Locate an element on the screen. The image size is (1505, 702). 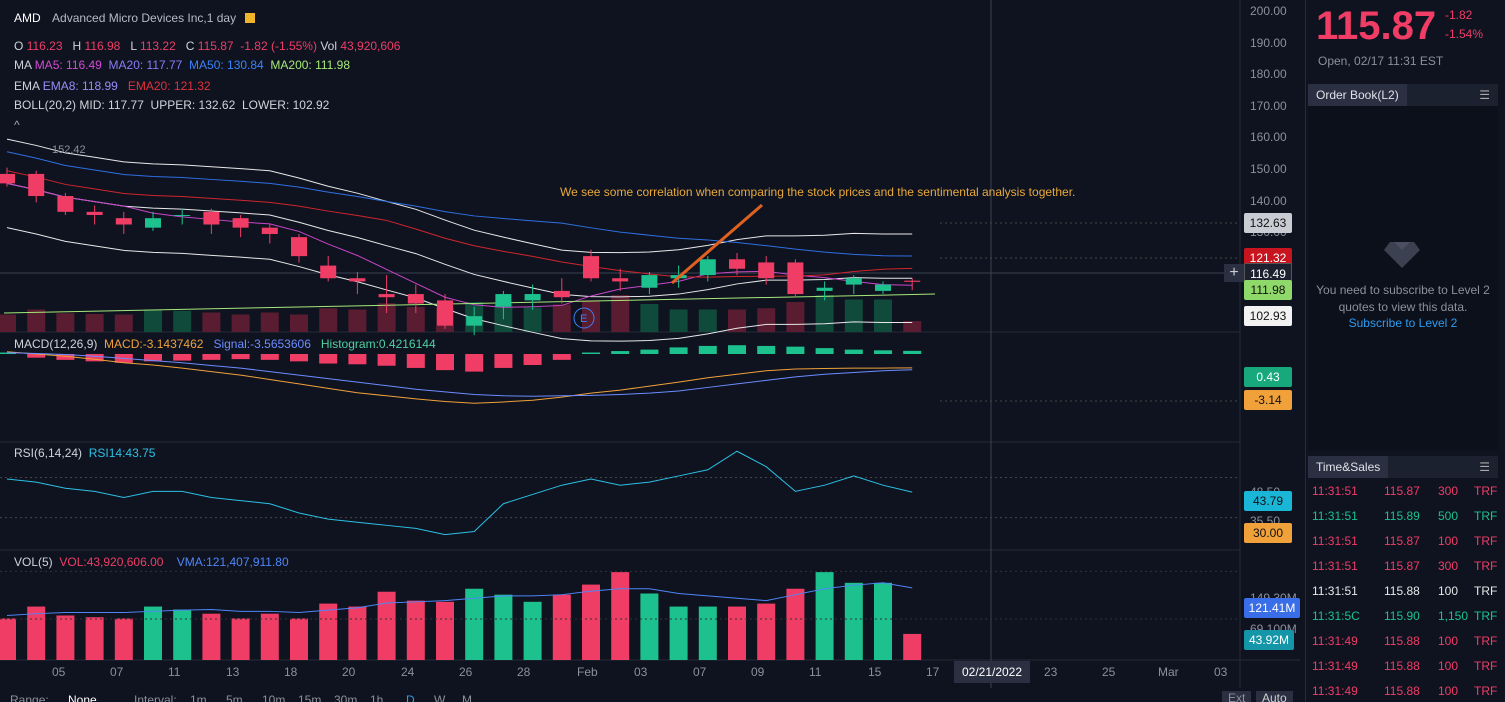
time-axis-label: 23 is located at coordinates (1051, 672).